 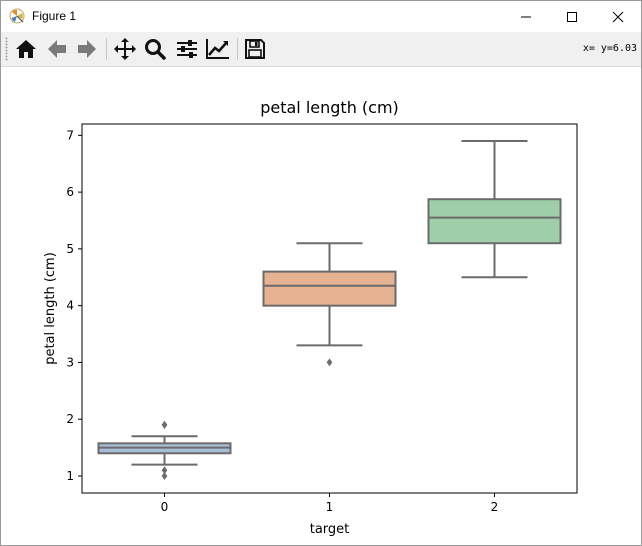 What do you see at coordinates (330, 529) in the screenshot?
I see `x-axis-label: target` at bounding box center [330, 529].